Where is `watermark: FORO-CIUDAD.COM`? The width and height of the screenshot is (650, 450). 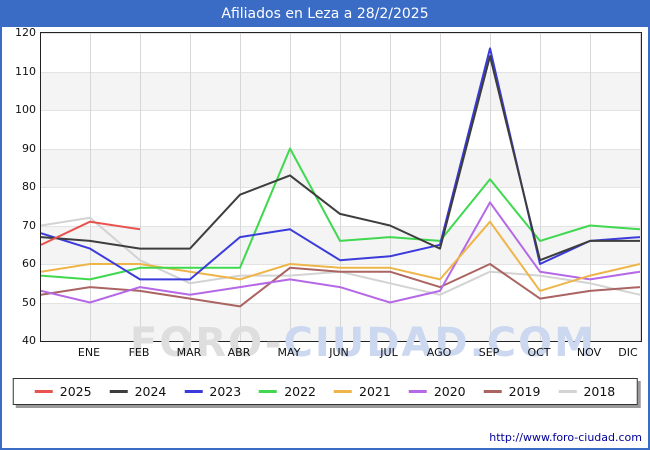
watermark: FORO-CIUDAD.COM is located at coordinates (363, 343).